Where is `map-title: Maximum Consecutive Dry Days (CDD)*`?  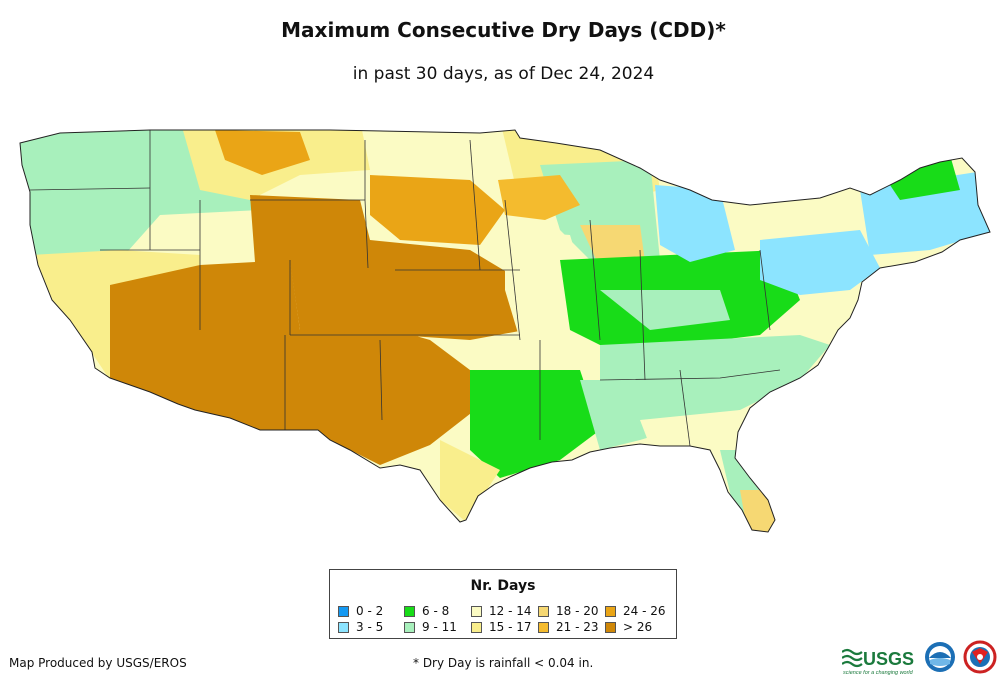 map-title: Maximum Consecutive Dry Days (CDD)* is located at coordinates (503, 30).